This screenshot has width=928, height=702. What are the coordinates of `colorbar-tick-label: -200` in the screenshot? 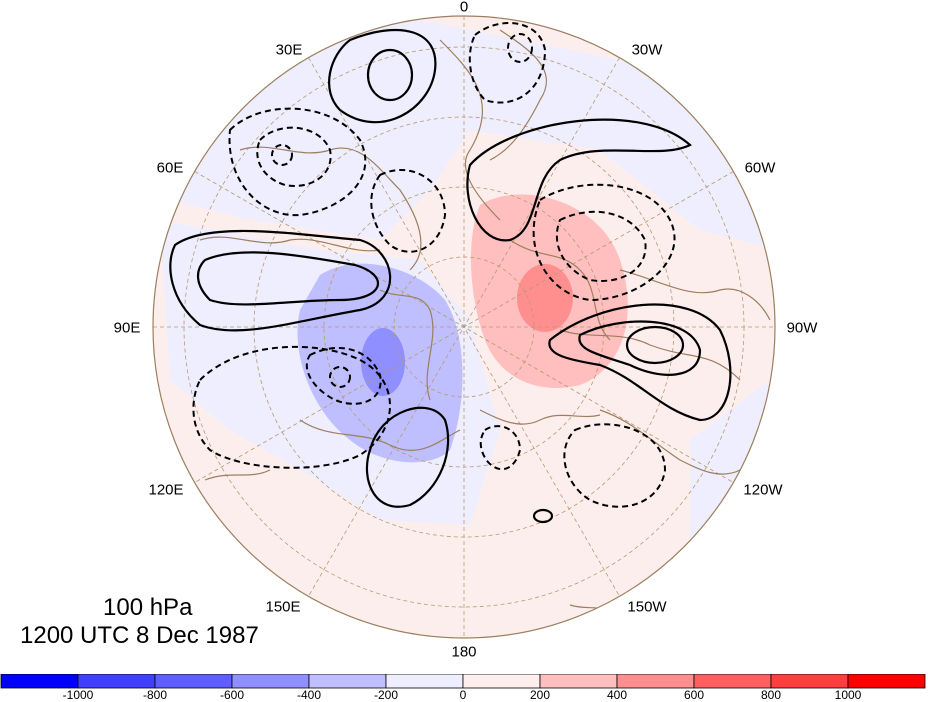 It's located at (386, 695).